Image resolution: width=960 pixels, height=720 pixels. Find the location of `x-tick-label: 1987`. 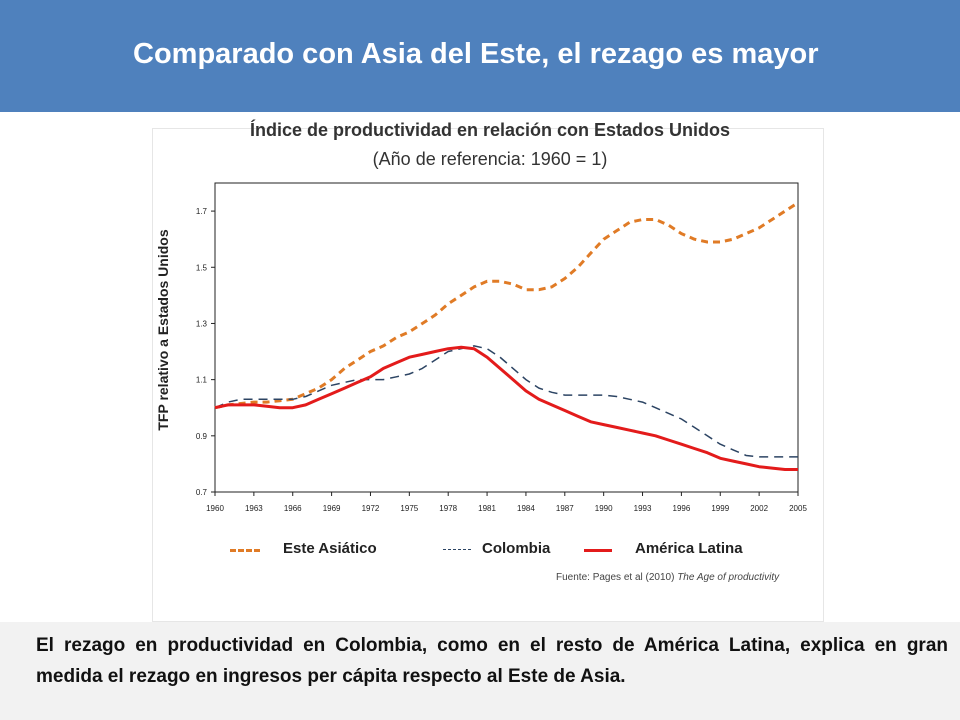

x-tick-label: 1987 is located at coordinates (565, 508).